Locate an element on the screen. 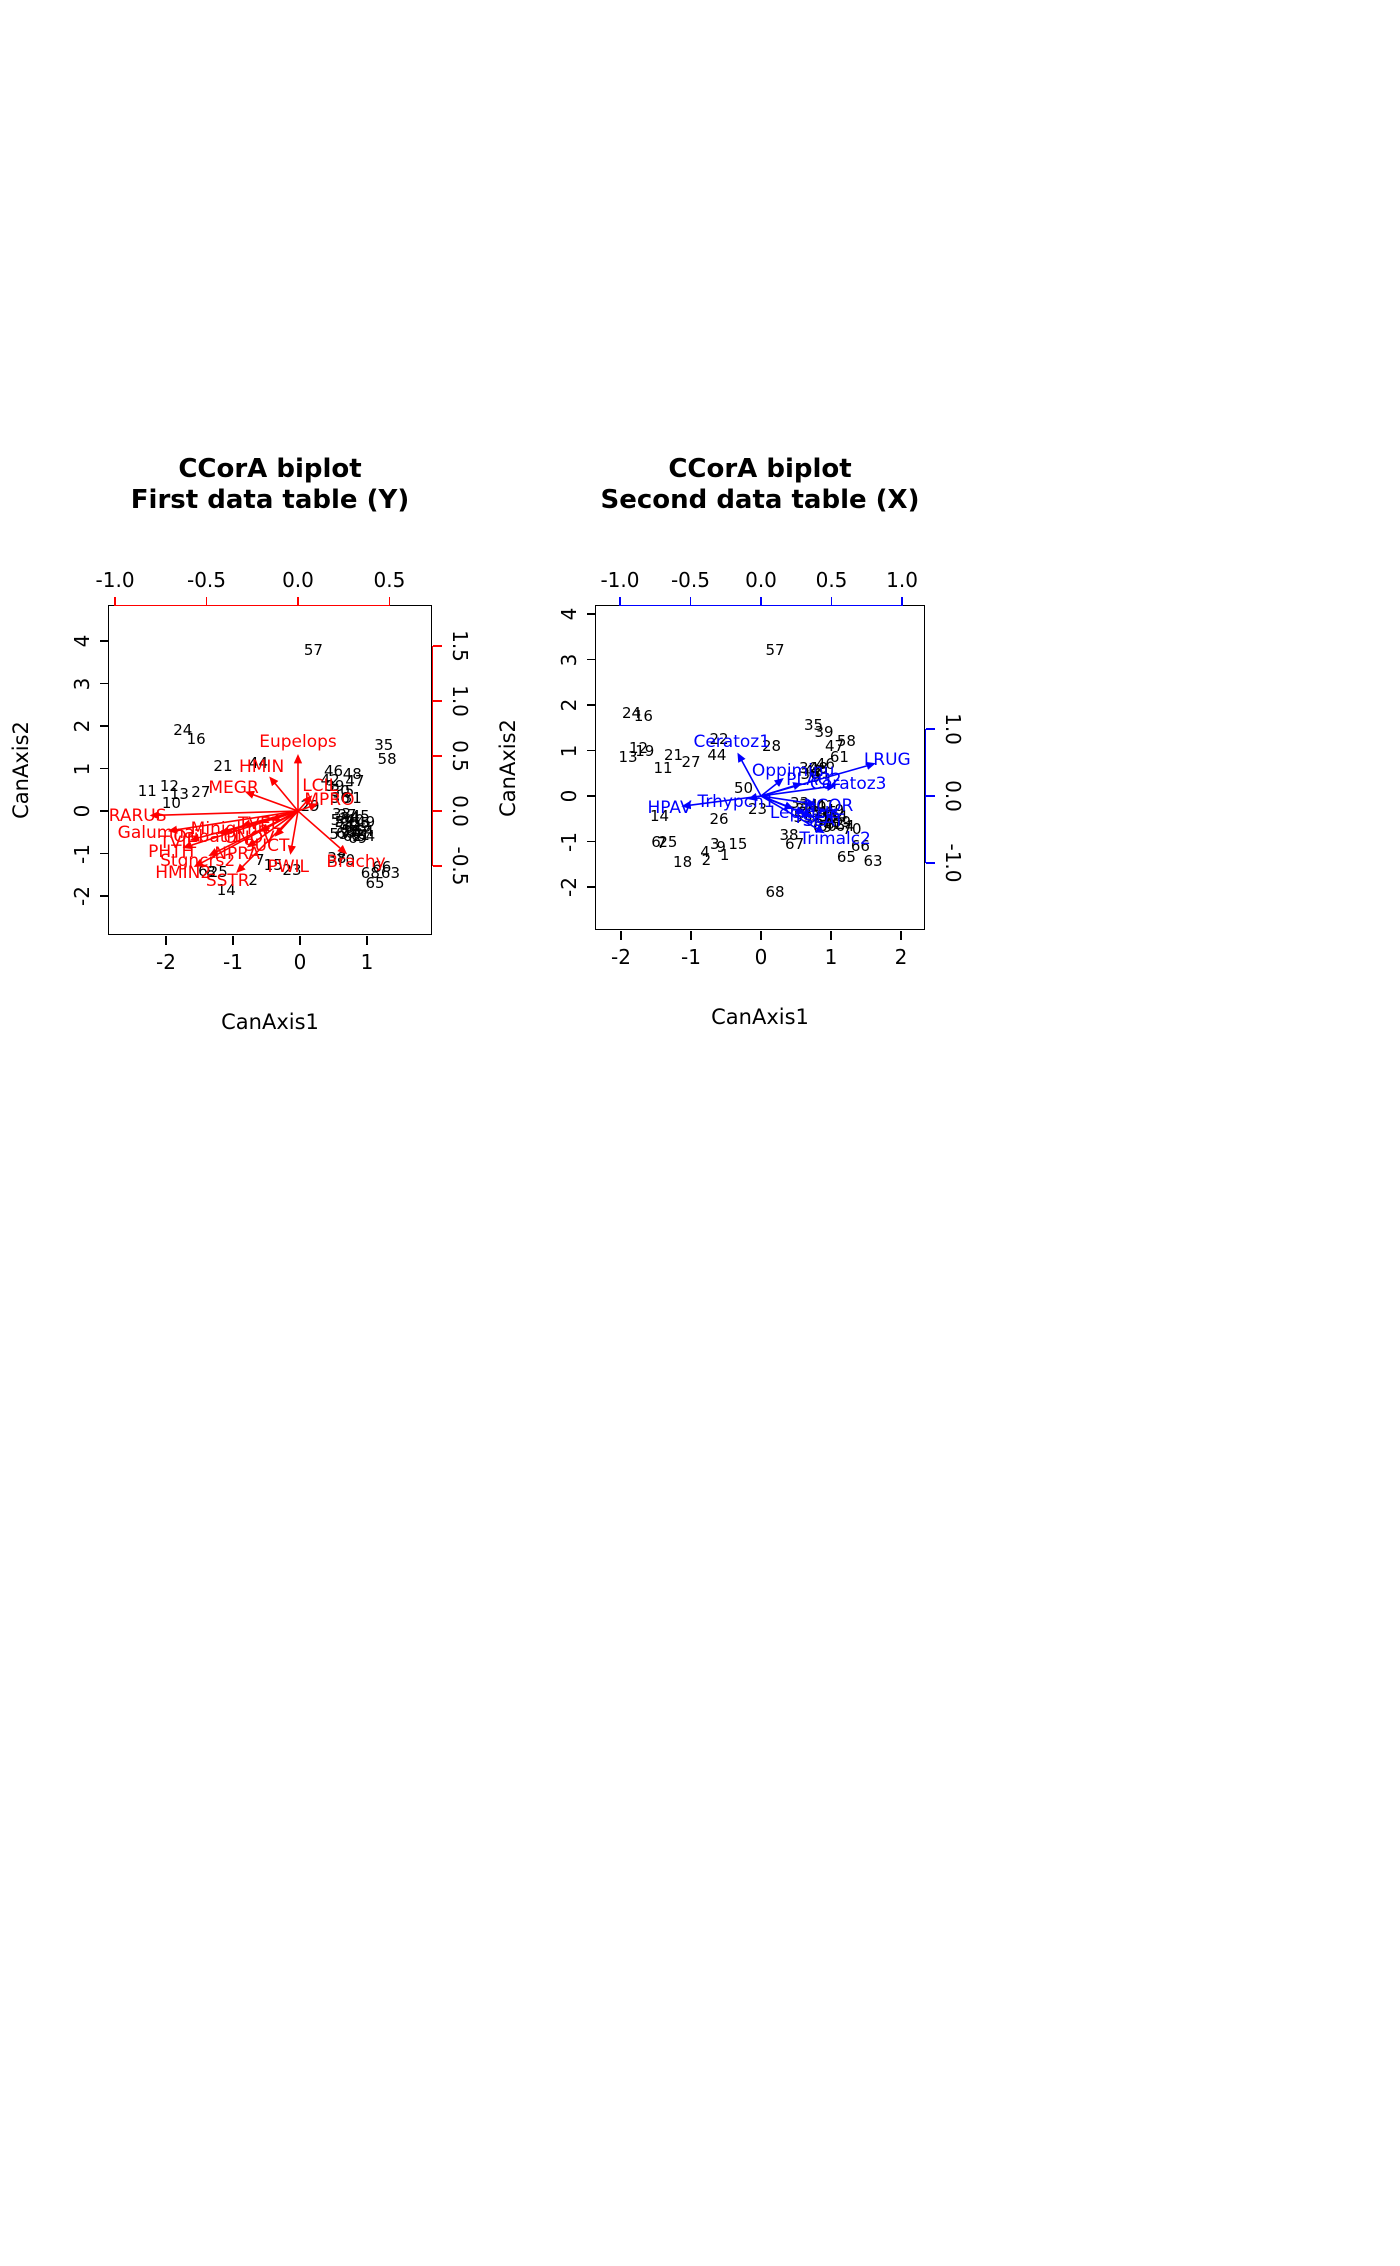 The width and height of the screenshot is (1400, 2266). site-point: 30 is located at coordinates (809, 767).